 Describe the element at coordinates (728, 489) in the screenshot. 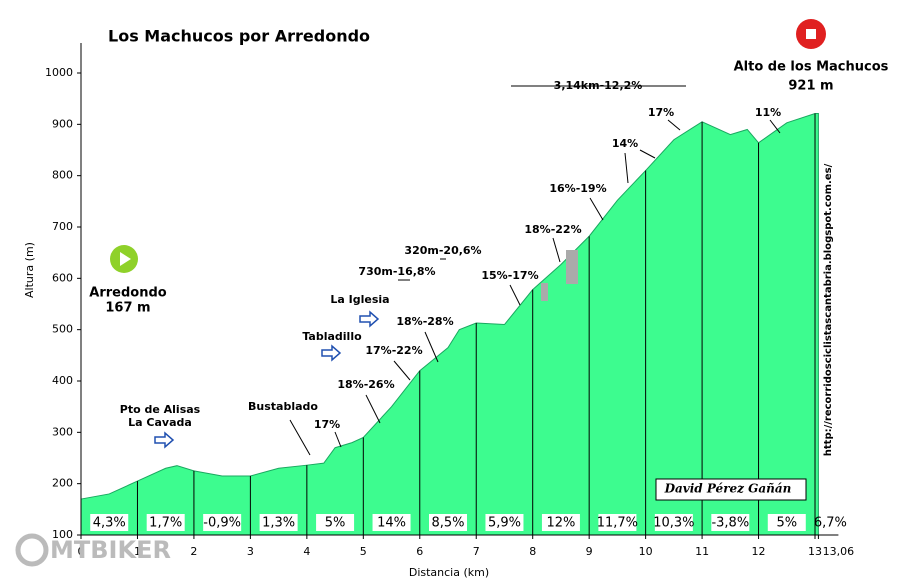

I see `annotation: David Pérez Gañán` at that location.